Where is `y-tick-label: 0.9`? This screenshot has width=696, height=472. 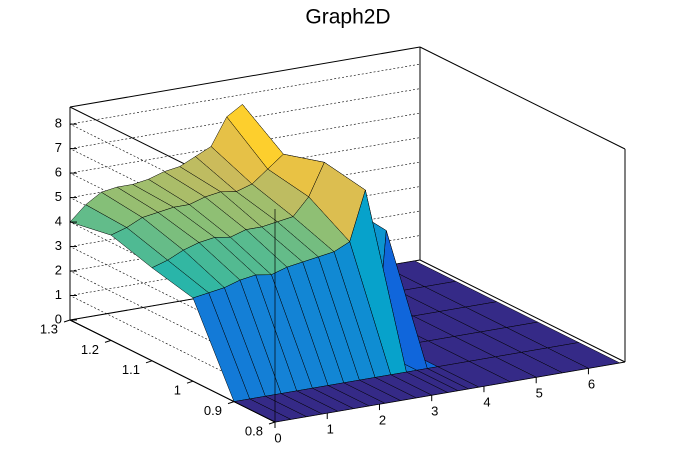
y-tick-label: 0.9 is located at coordinates (213, 410).